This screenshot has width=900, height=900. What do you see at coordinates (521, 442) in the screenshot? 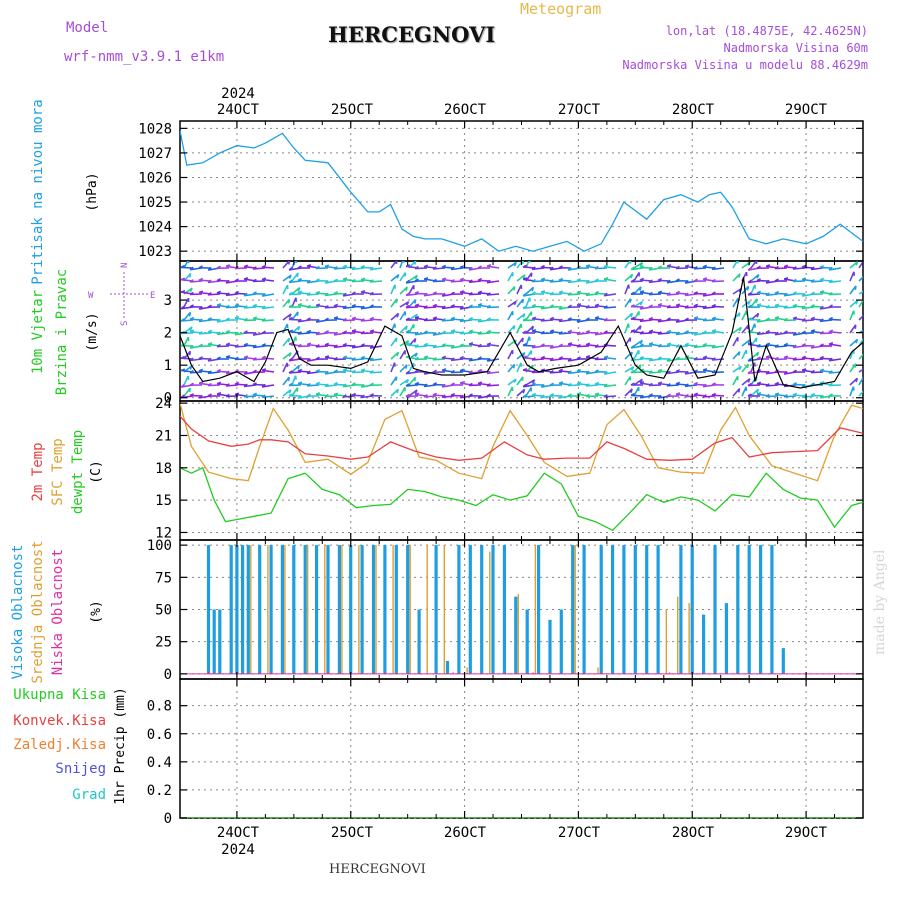
I see `sfc-temp-line` at bounding box center [521, 442].